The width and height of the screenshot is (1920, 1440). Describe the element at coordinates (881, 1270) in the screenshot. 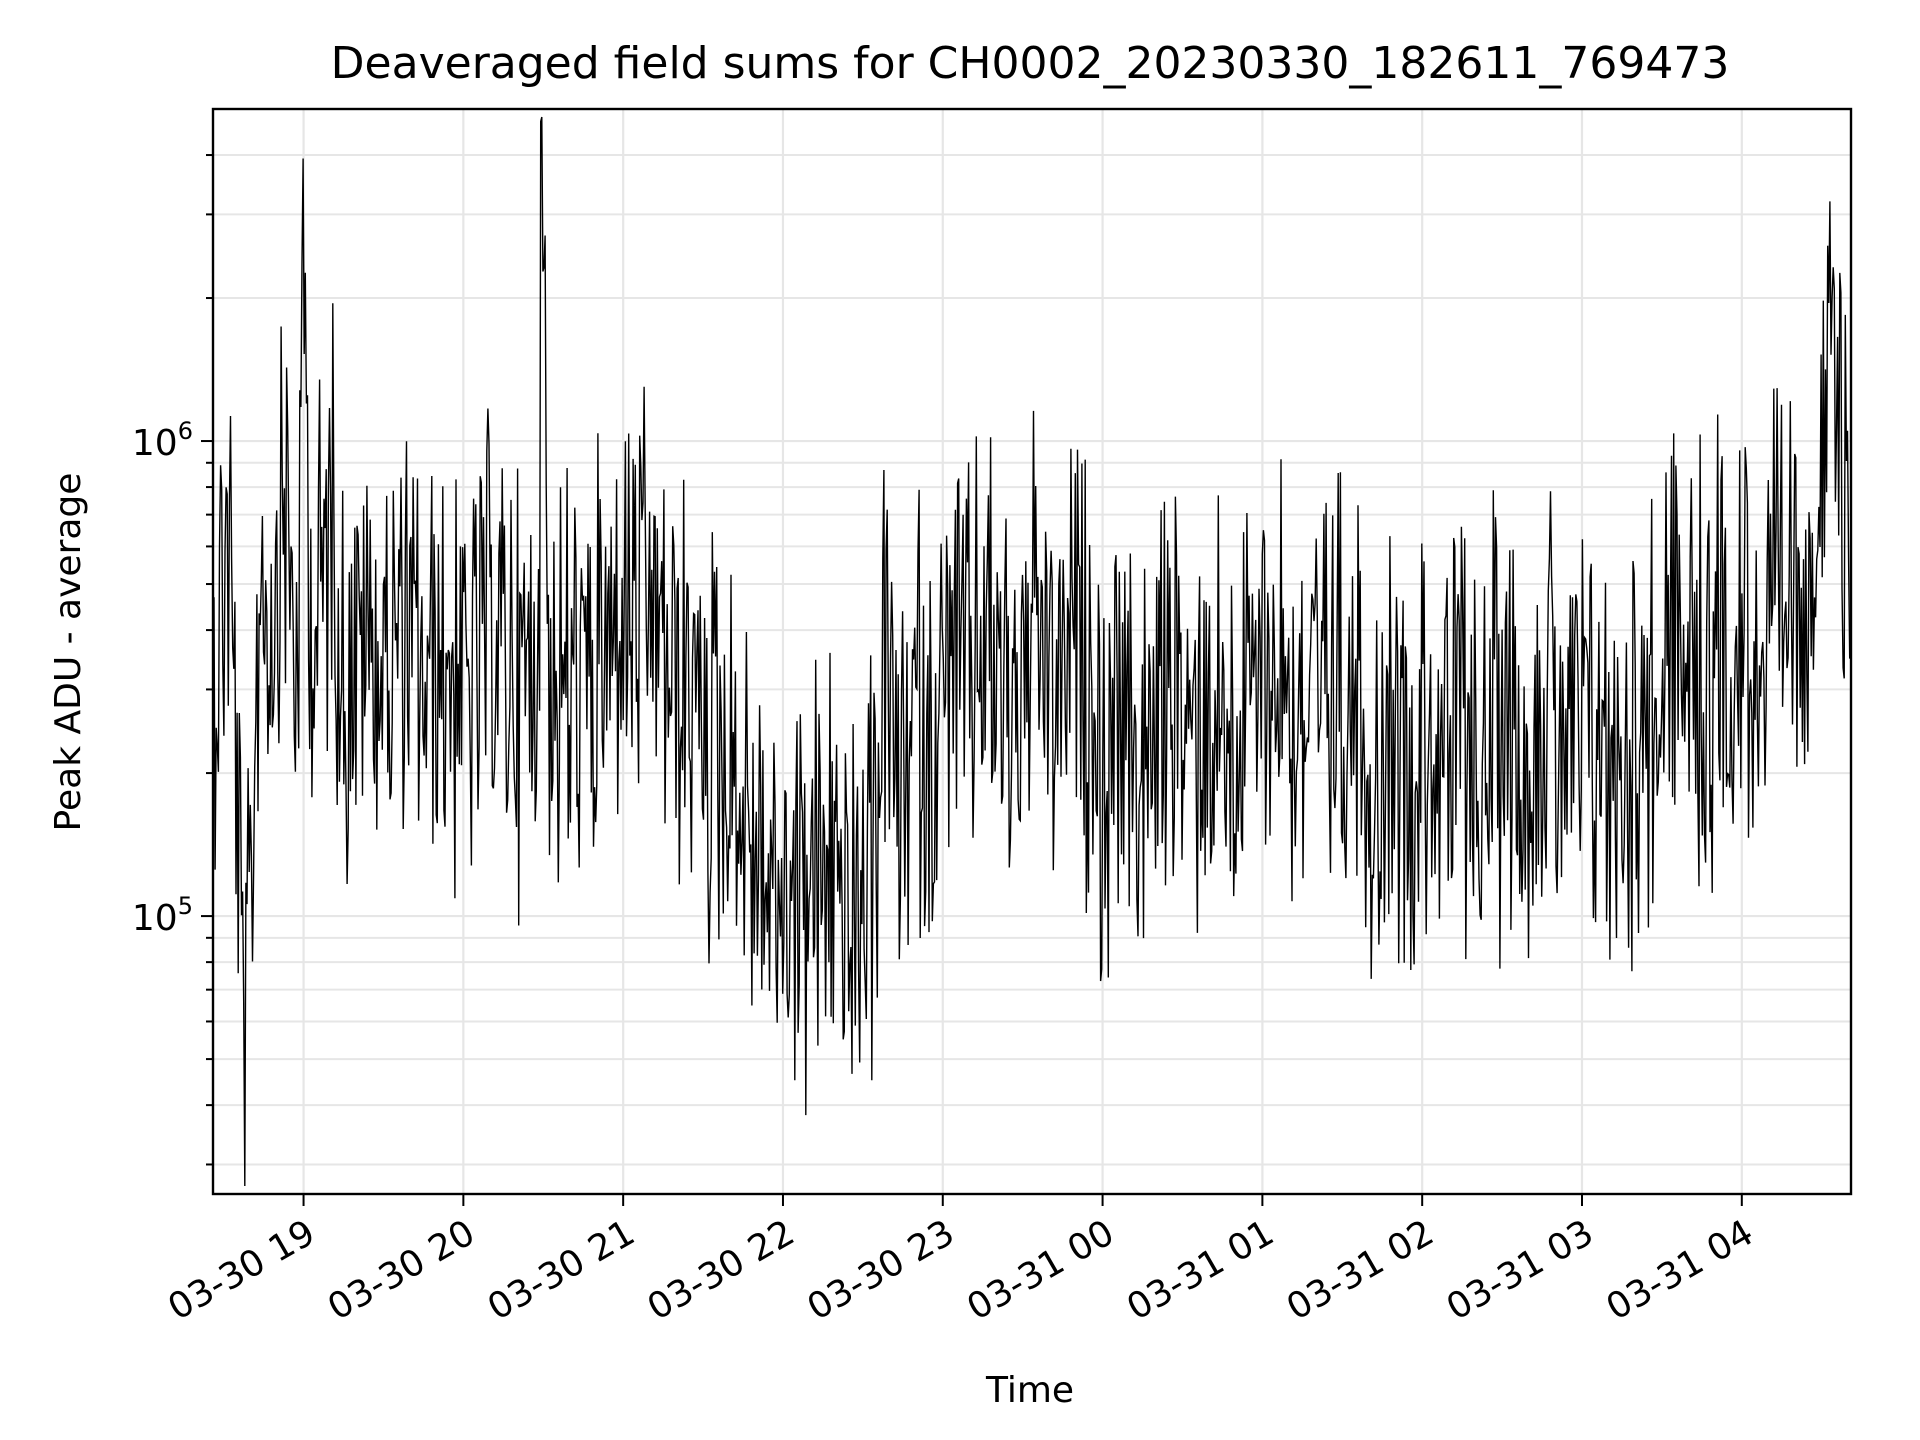

I see `x-tick-label: 03-30 23` at that location.